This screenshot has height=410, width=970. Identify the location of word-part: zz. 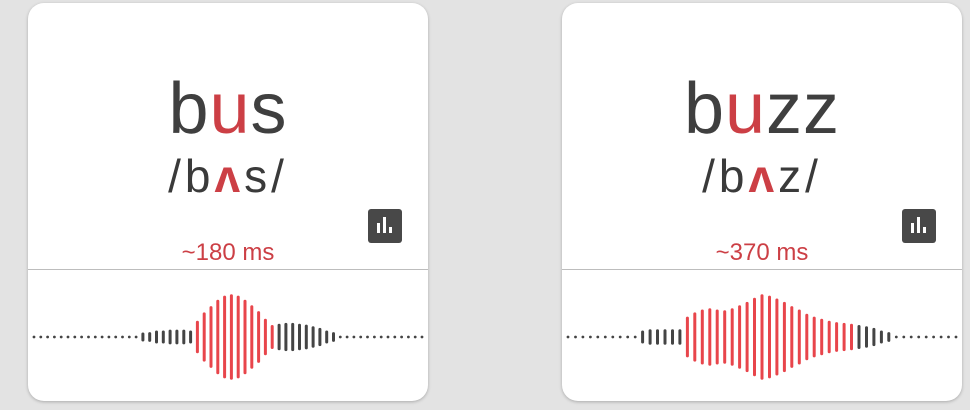
(803, 109).